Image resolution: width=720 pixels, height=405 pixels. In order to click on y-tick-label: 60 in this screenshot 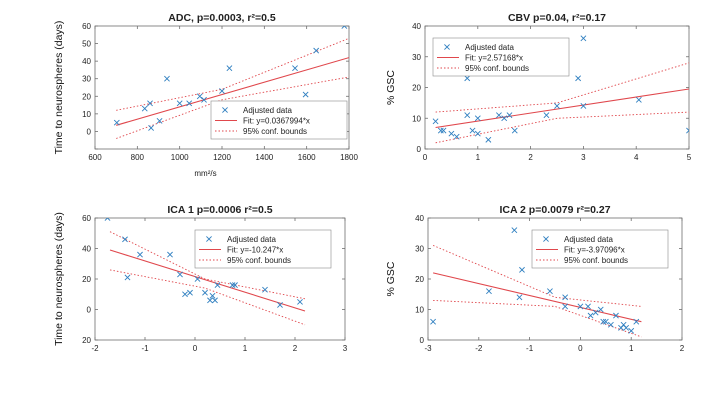, I will do `click(86, 218)`.